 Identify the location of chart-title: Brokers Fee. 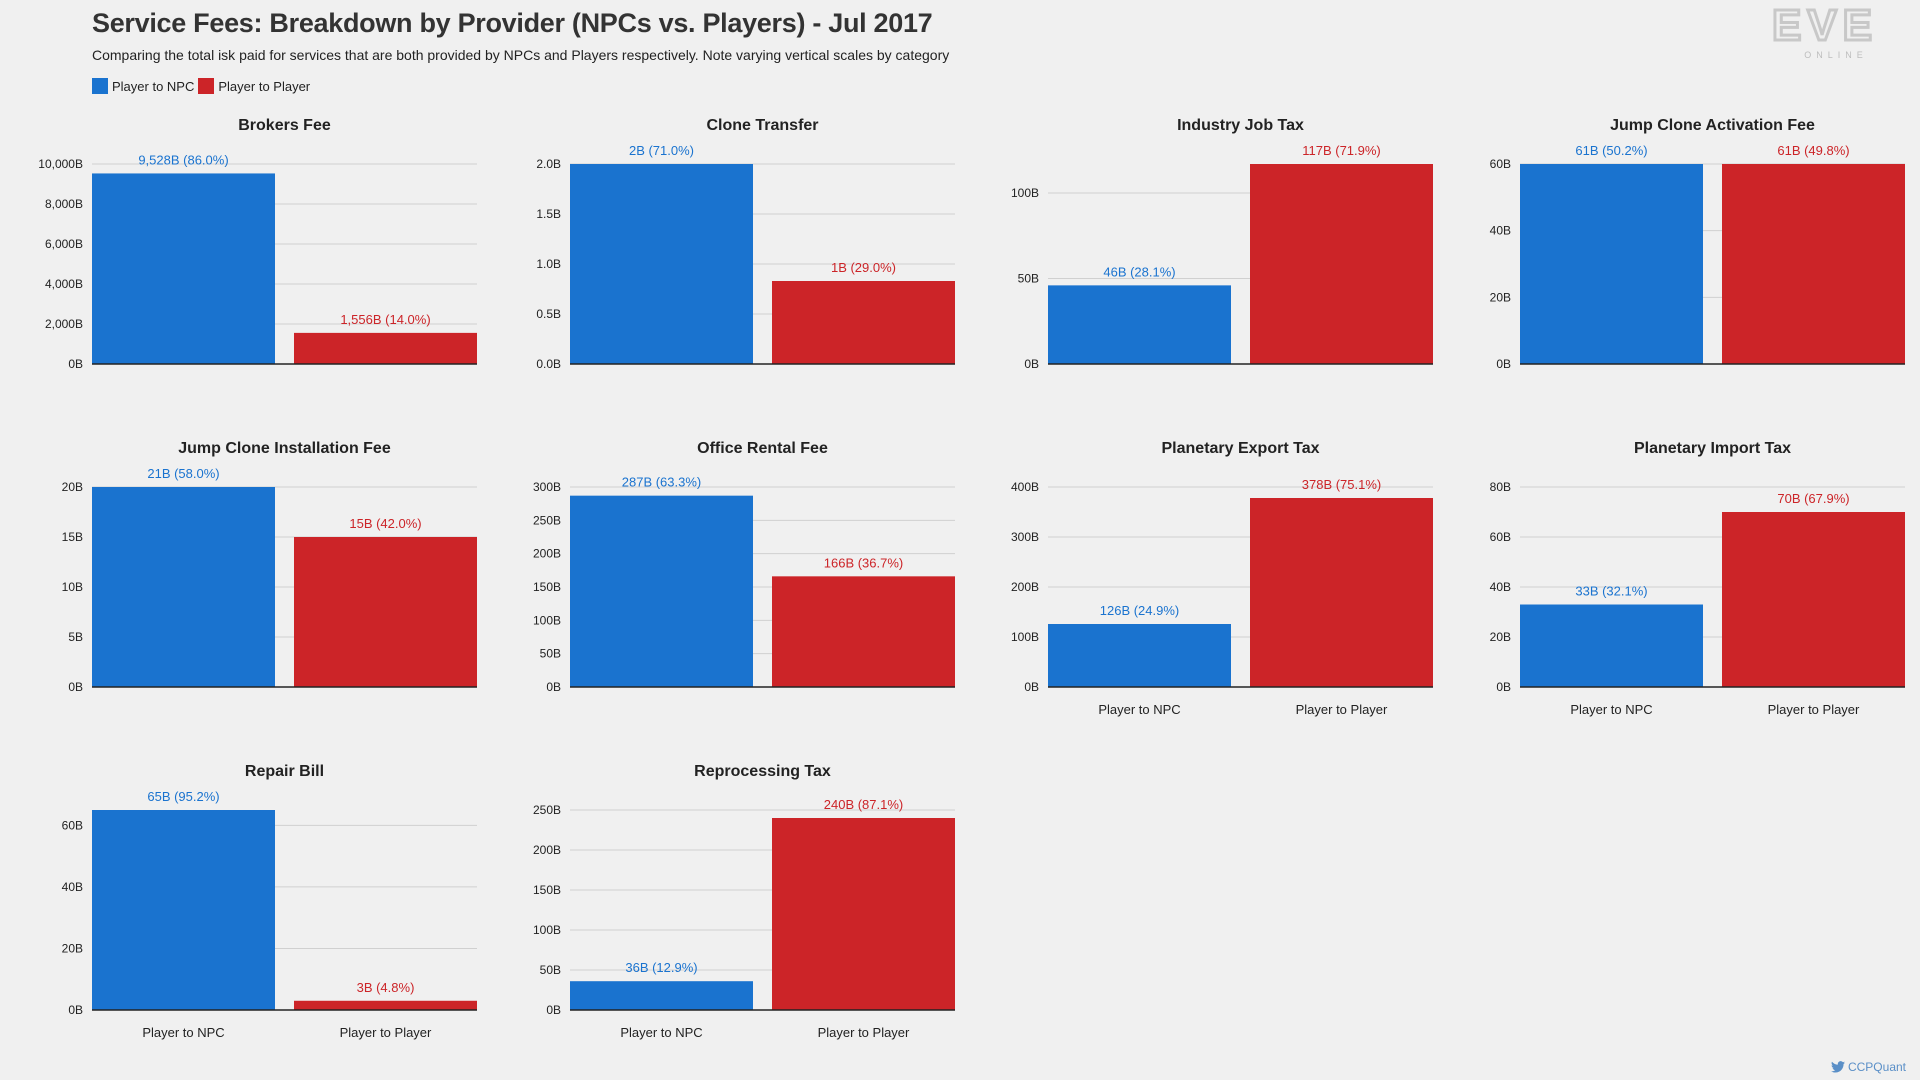
(284, 125).